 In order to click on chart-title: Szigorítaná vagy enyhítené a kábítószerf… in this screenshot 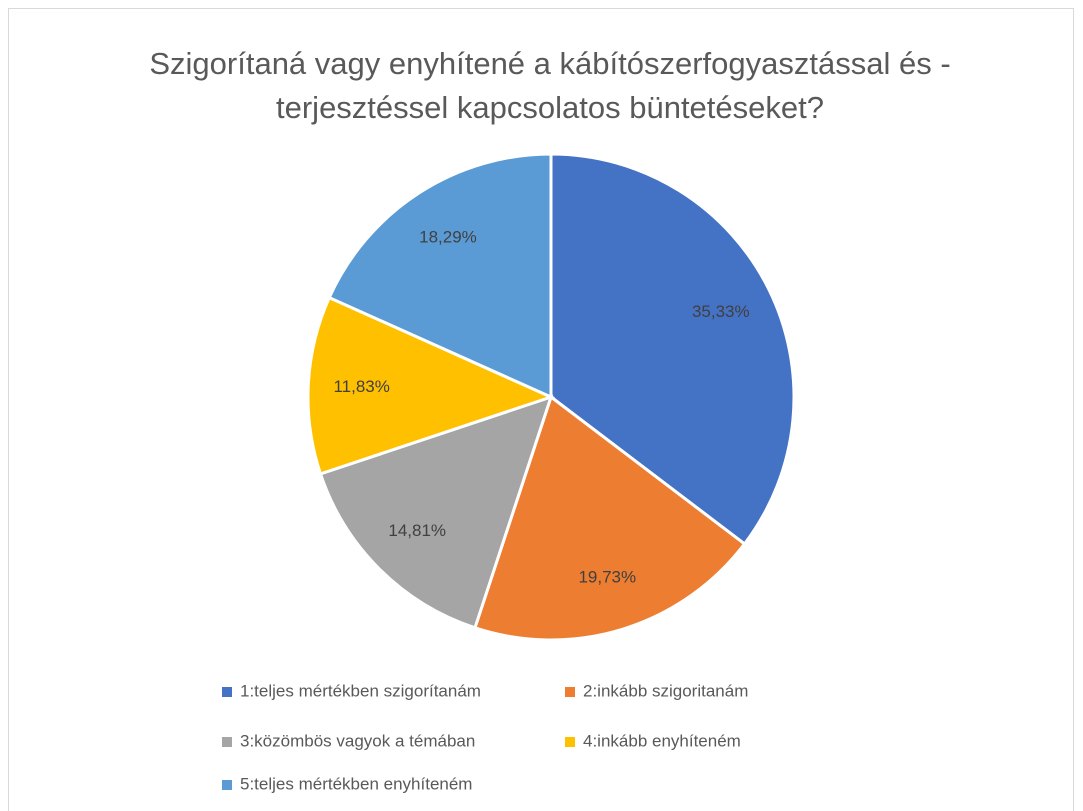, I will do `click(550, 85)`.